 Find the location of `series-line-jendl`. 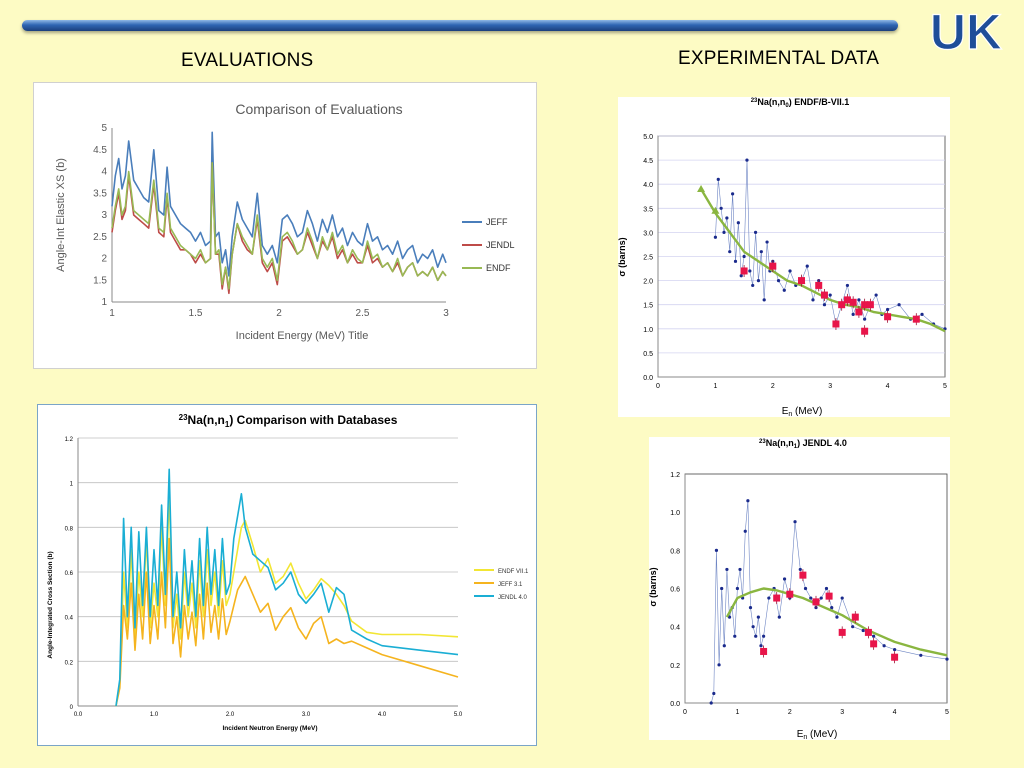

series-line-jendl is located at coordinates (279, 228).